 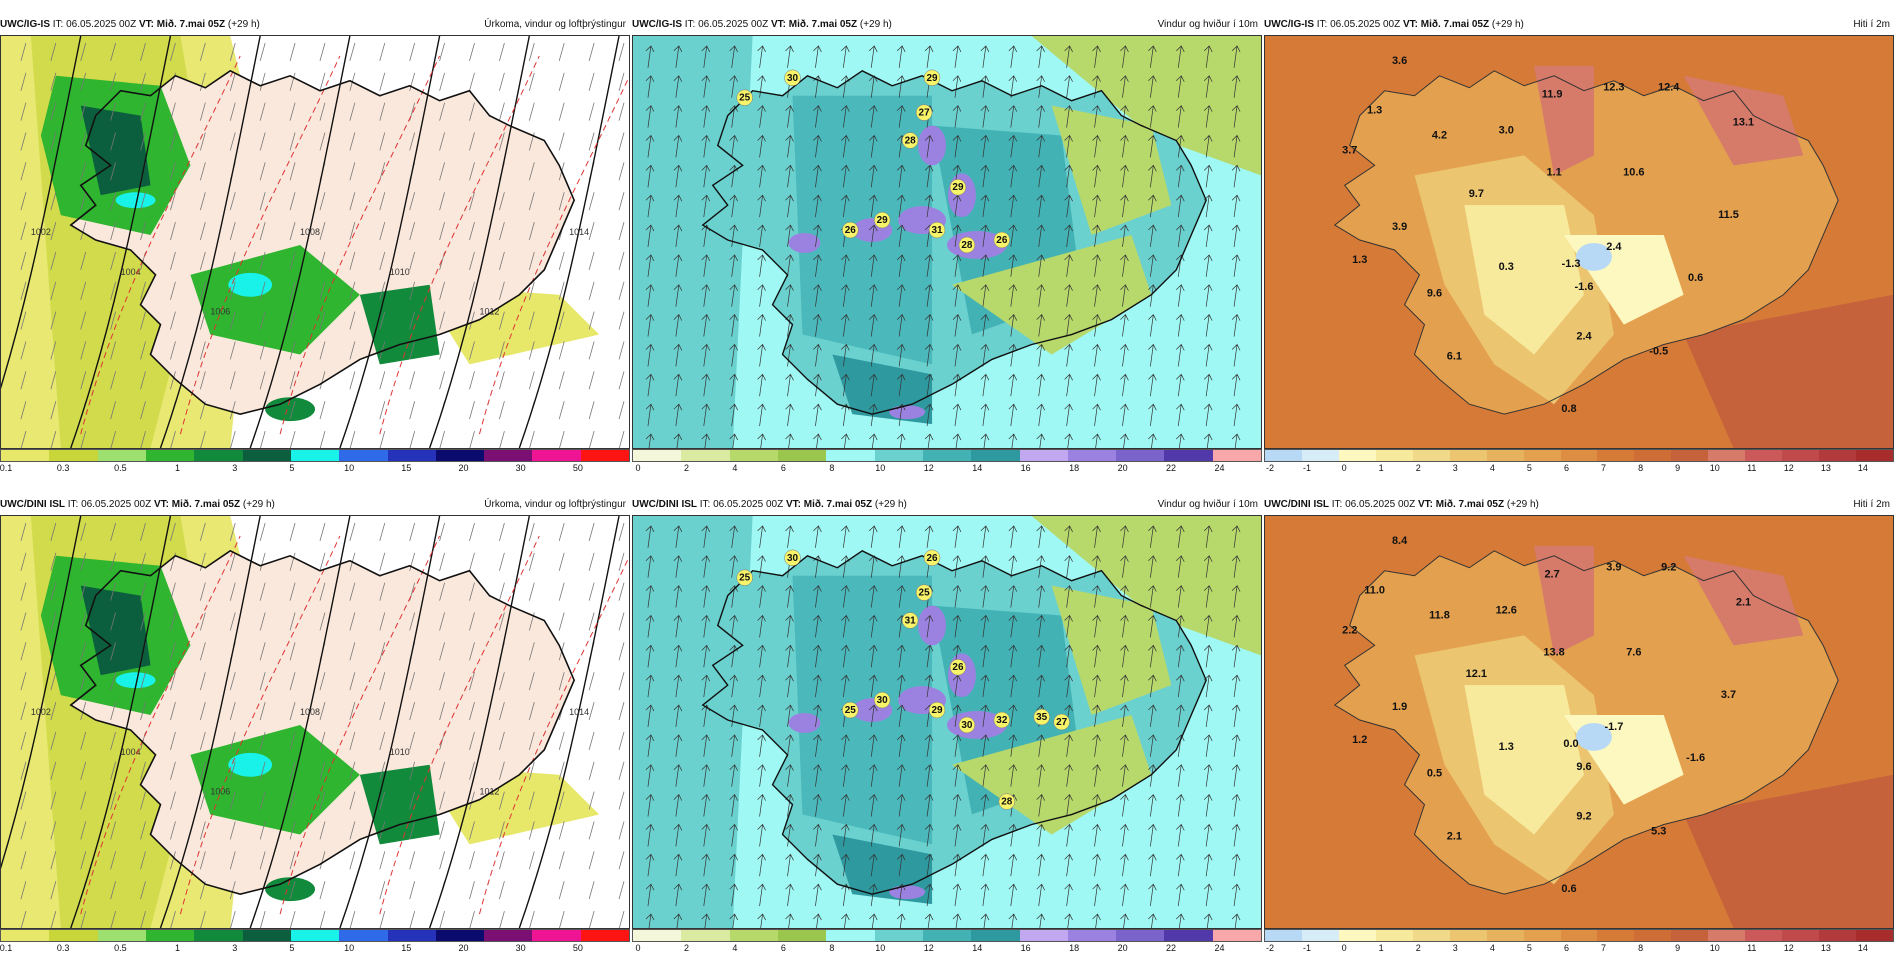 I want to click on isobar-label: 1008, so click(x=310, y=232).